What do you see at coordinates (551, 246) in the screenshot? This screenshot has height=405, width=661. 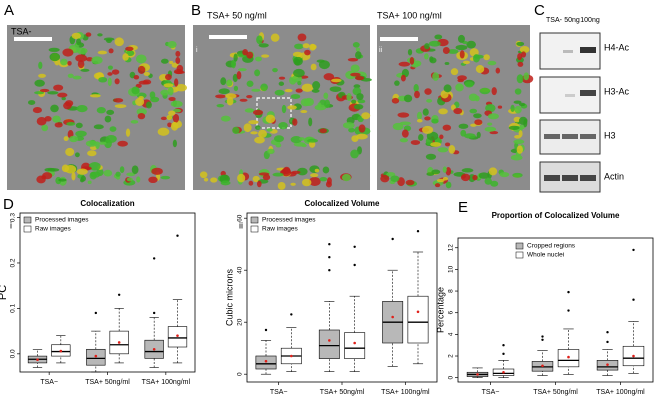 I see `legend-label: Cropped regions` at bounding box center [551, 246].